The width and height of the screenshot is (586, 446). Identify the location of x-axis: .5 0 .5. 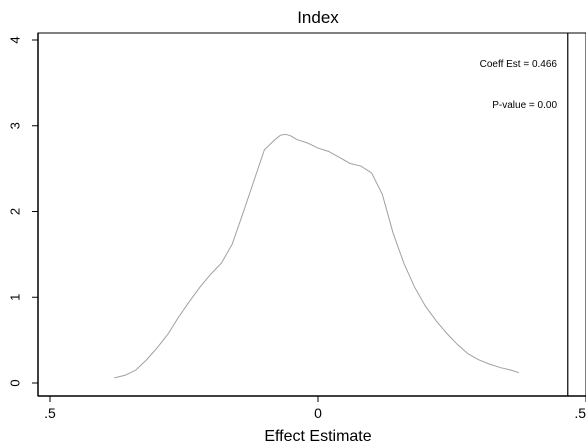
(312, 408).